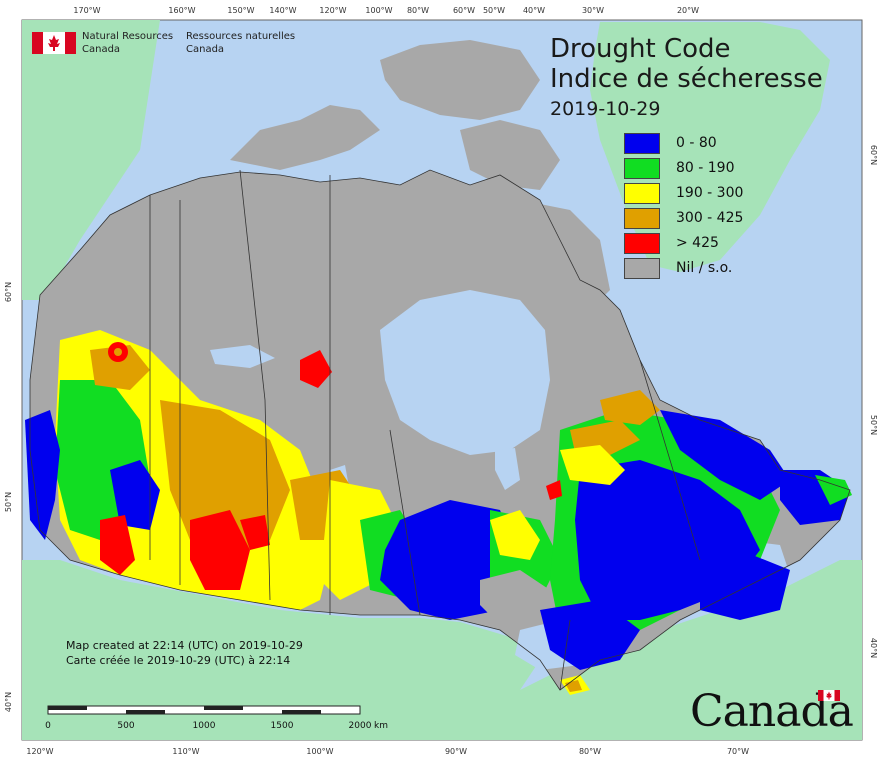  I want to click on legend-label: 300 - 425, so click(710, 218).